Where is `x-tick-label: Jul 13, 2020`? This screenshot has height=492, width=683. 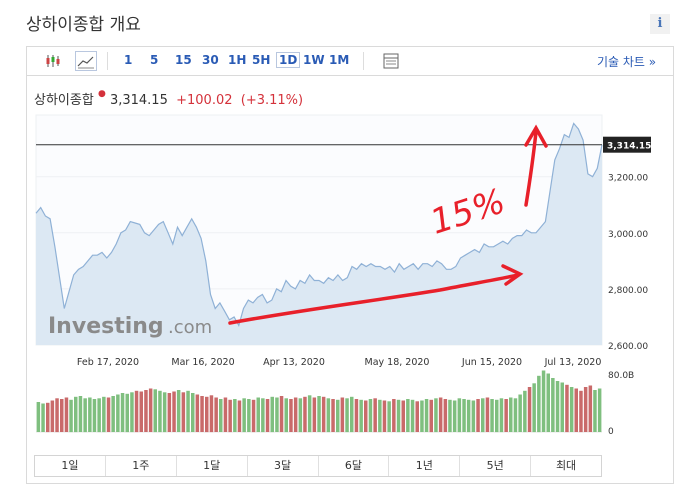 x-tick-label: Jul 13, 2020 is located at coordinates (573, 362).